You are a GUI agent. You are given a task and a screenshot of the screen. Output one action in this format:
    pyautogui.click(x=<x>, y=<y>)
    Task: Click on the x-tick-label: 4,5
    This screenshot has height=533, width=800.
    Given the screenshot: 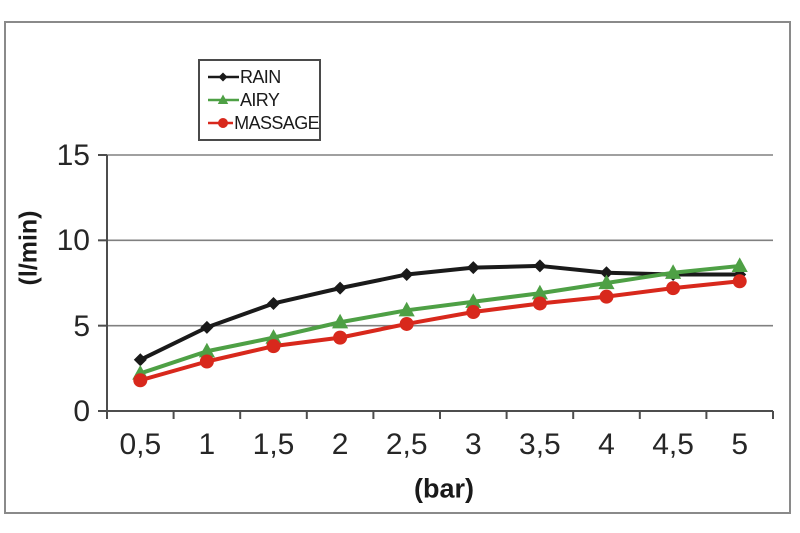 What is the action you would take?
    pyautogui.click(x=673, y=444)
    